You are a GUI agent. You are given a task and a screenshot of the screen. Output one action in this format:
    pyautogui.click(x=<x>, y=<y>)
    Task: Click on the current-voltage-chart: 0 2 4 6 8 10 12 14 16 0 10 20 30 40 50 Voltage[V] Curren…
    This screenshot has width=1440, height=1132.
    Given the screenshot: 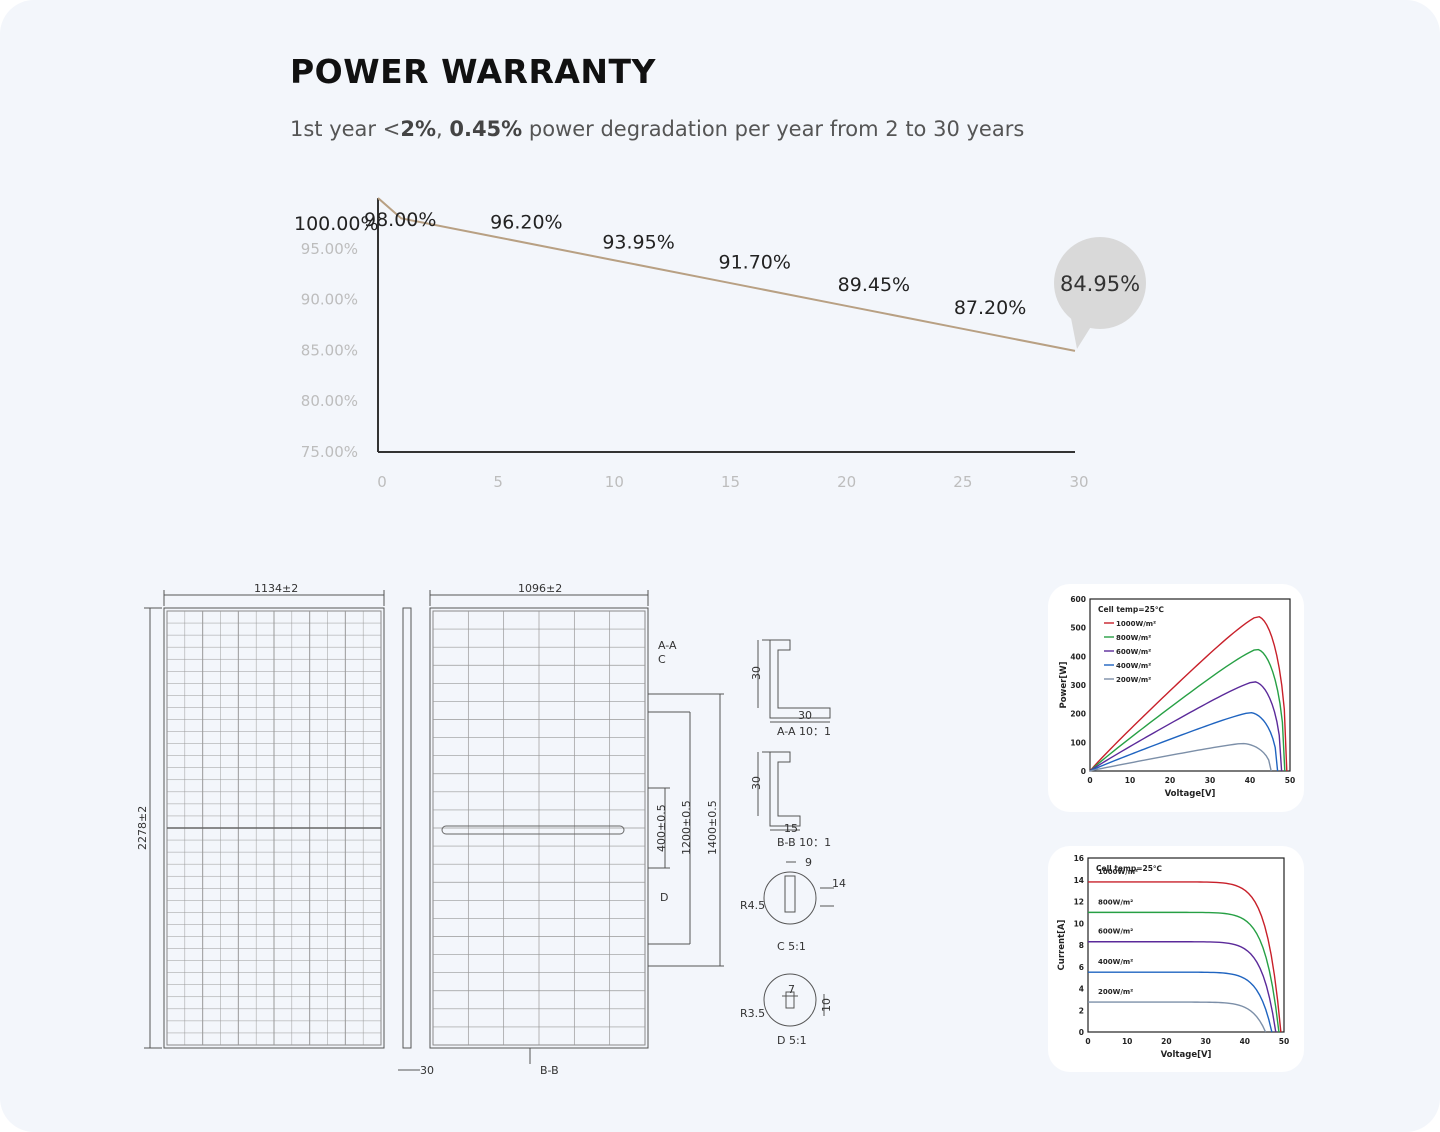 What is the action you would take?
    pyautogui.click(x=1173, y=957)
    